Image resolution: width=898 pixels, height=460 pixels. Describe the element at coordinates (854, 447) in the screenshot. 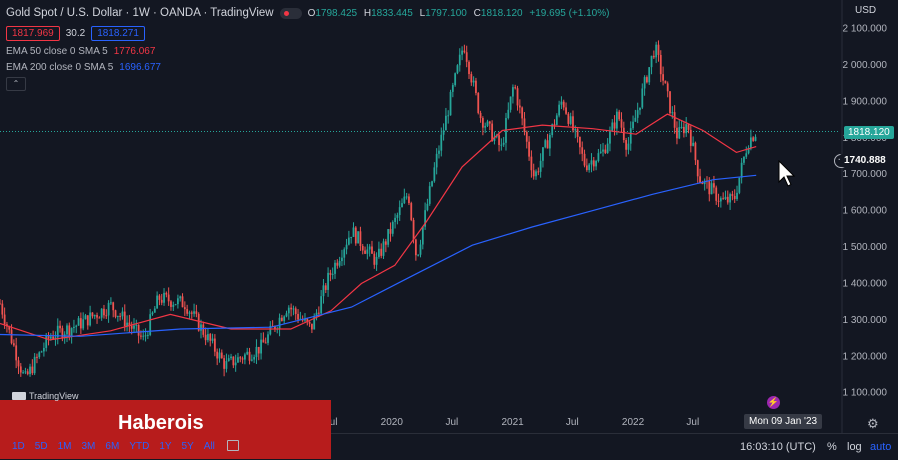

I see `log-scale-toggle: log` at that location.